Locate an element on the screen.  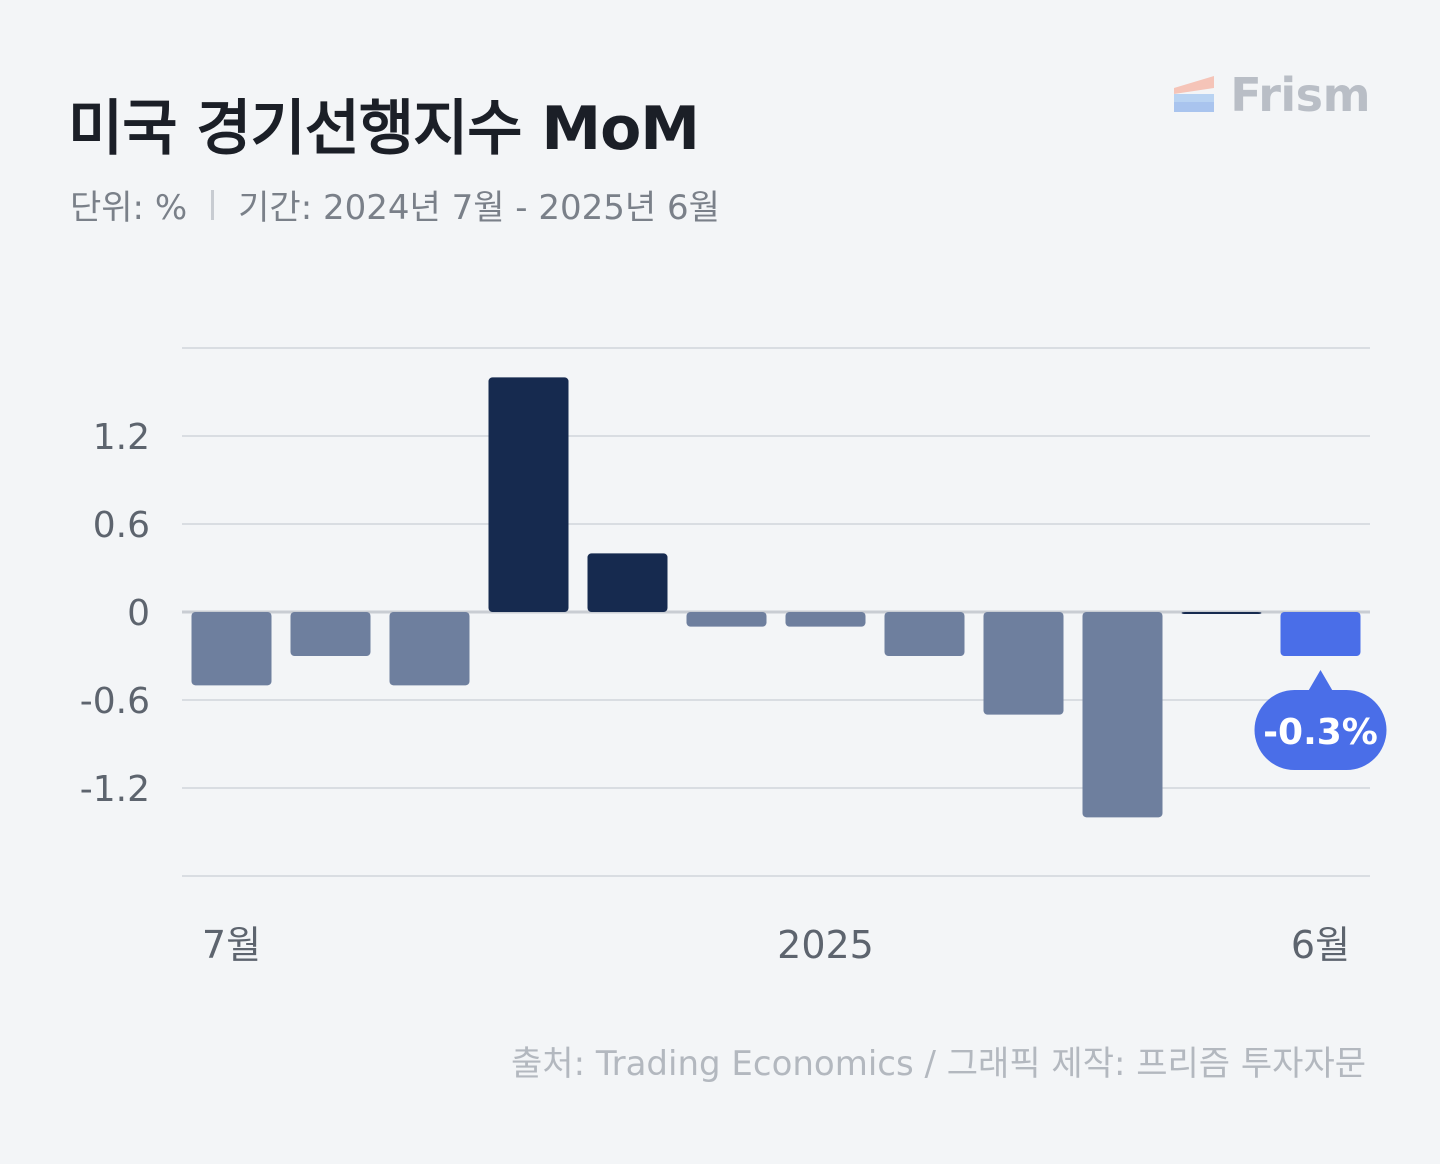
x-tick-label: 7월 is located at coordinates (231, 945).